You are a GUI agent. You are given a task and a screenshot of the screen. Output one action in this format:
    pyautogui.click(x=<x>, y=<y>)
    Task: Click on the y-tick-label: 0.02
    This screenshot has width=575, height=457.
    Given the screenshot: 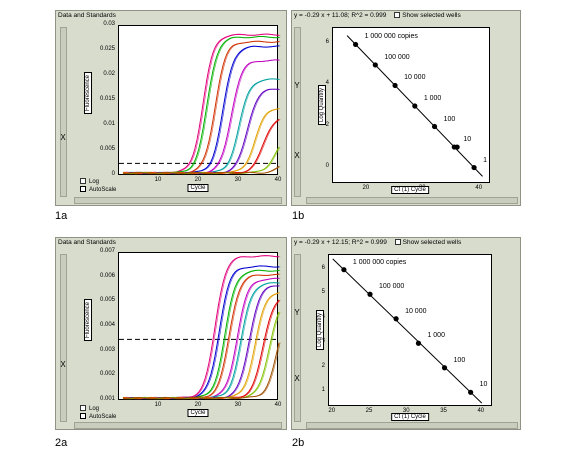 What is the action you would take?
    pyautogui.click(x=109, y=74)
    